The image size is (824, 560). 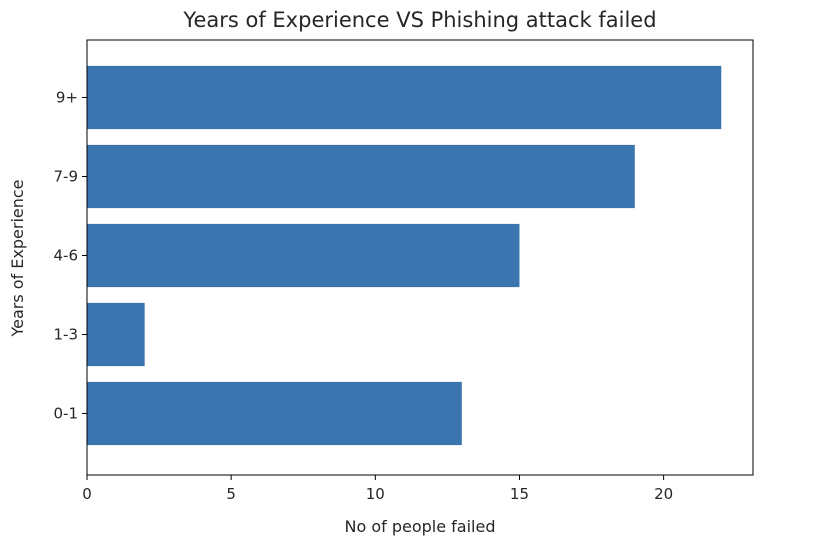 I want to click on y-ticks: 0-1 1-3 4-6 7-9 9+, so click(x=70, y=256).